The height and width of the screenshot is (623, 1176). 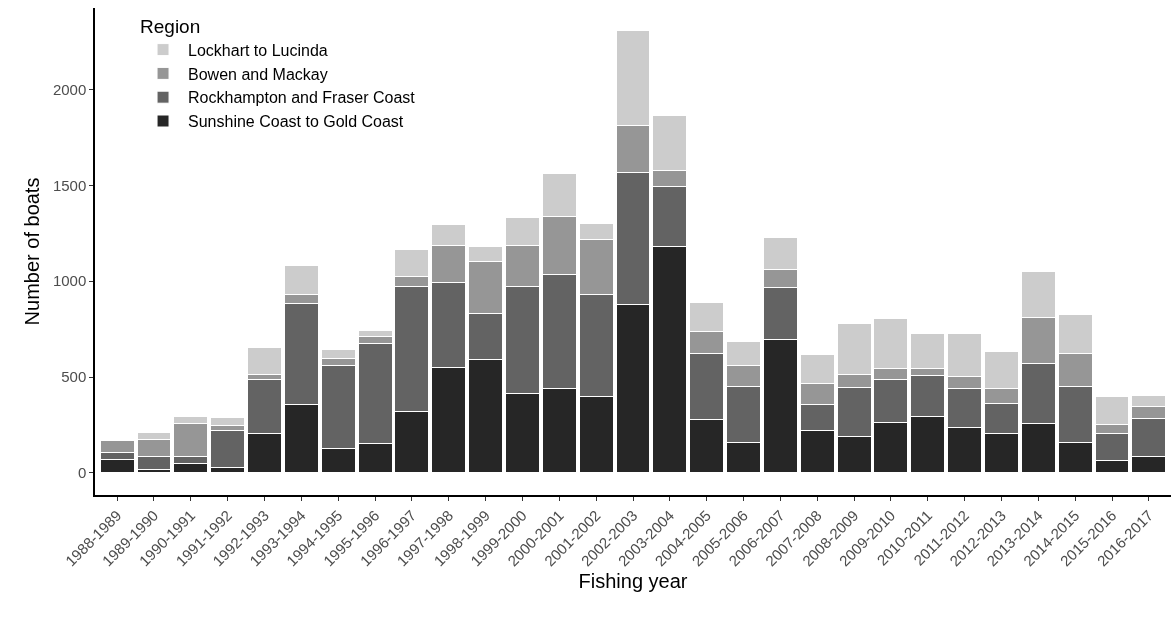 I want to click on x-axis-title: Fishing year, so click(x=633, y=581).